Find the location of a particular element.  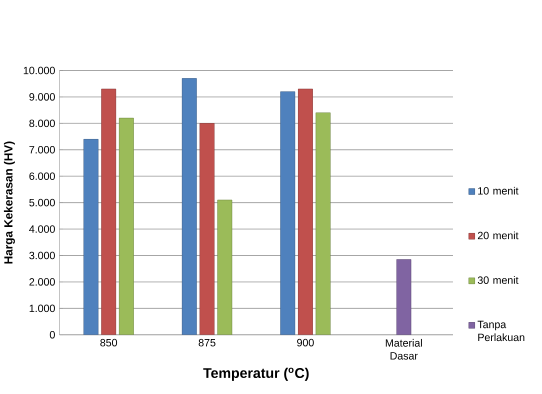

x-tick-label: 850 is located at coordinates (109, 343).